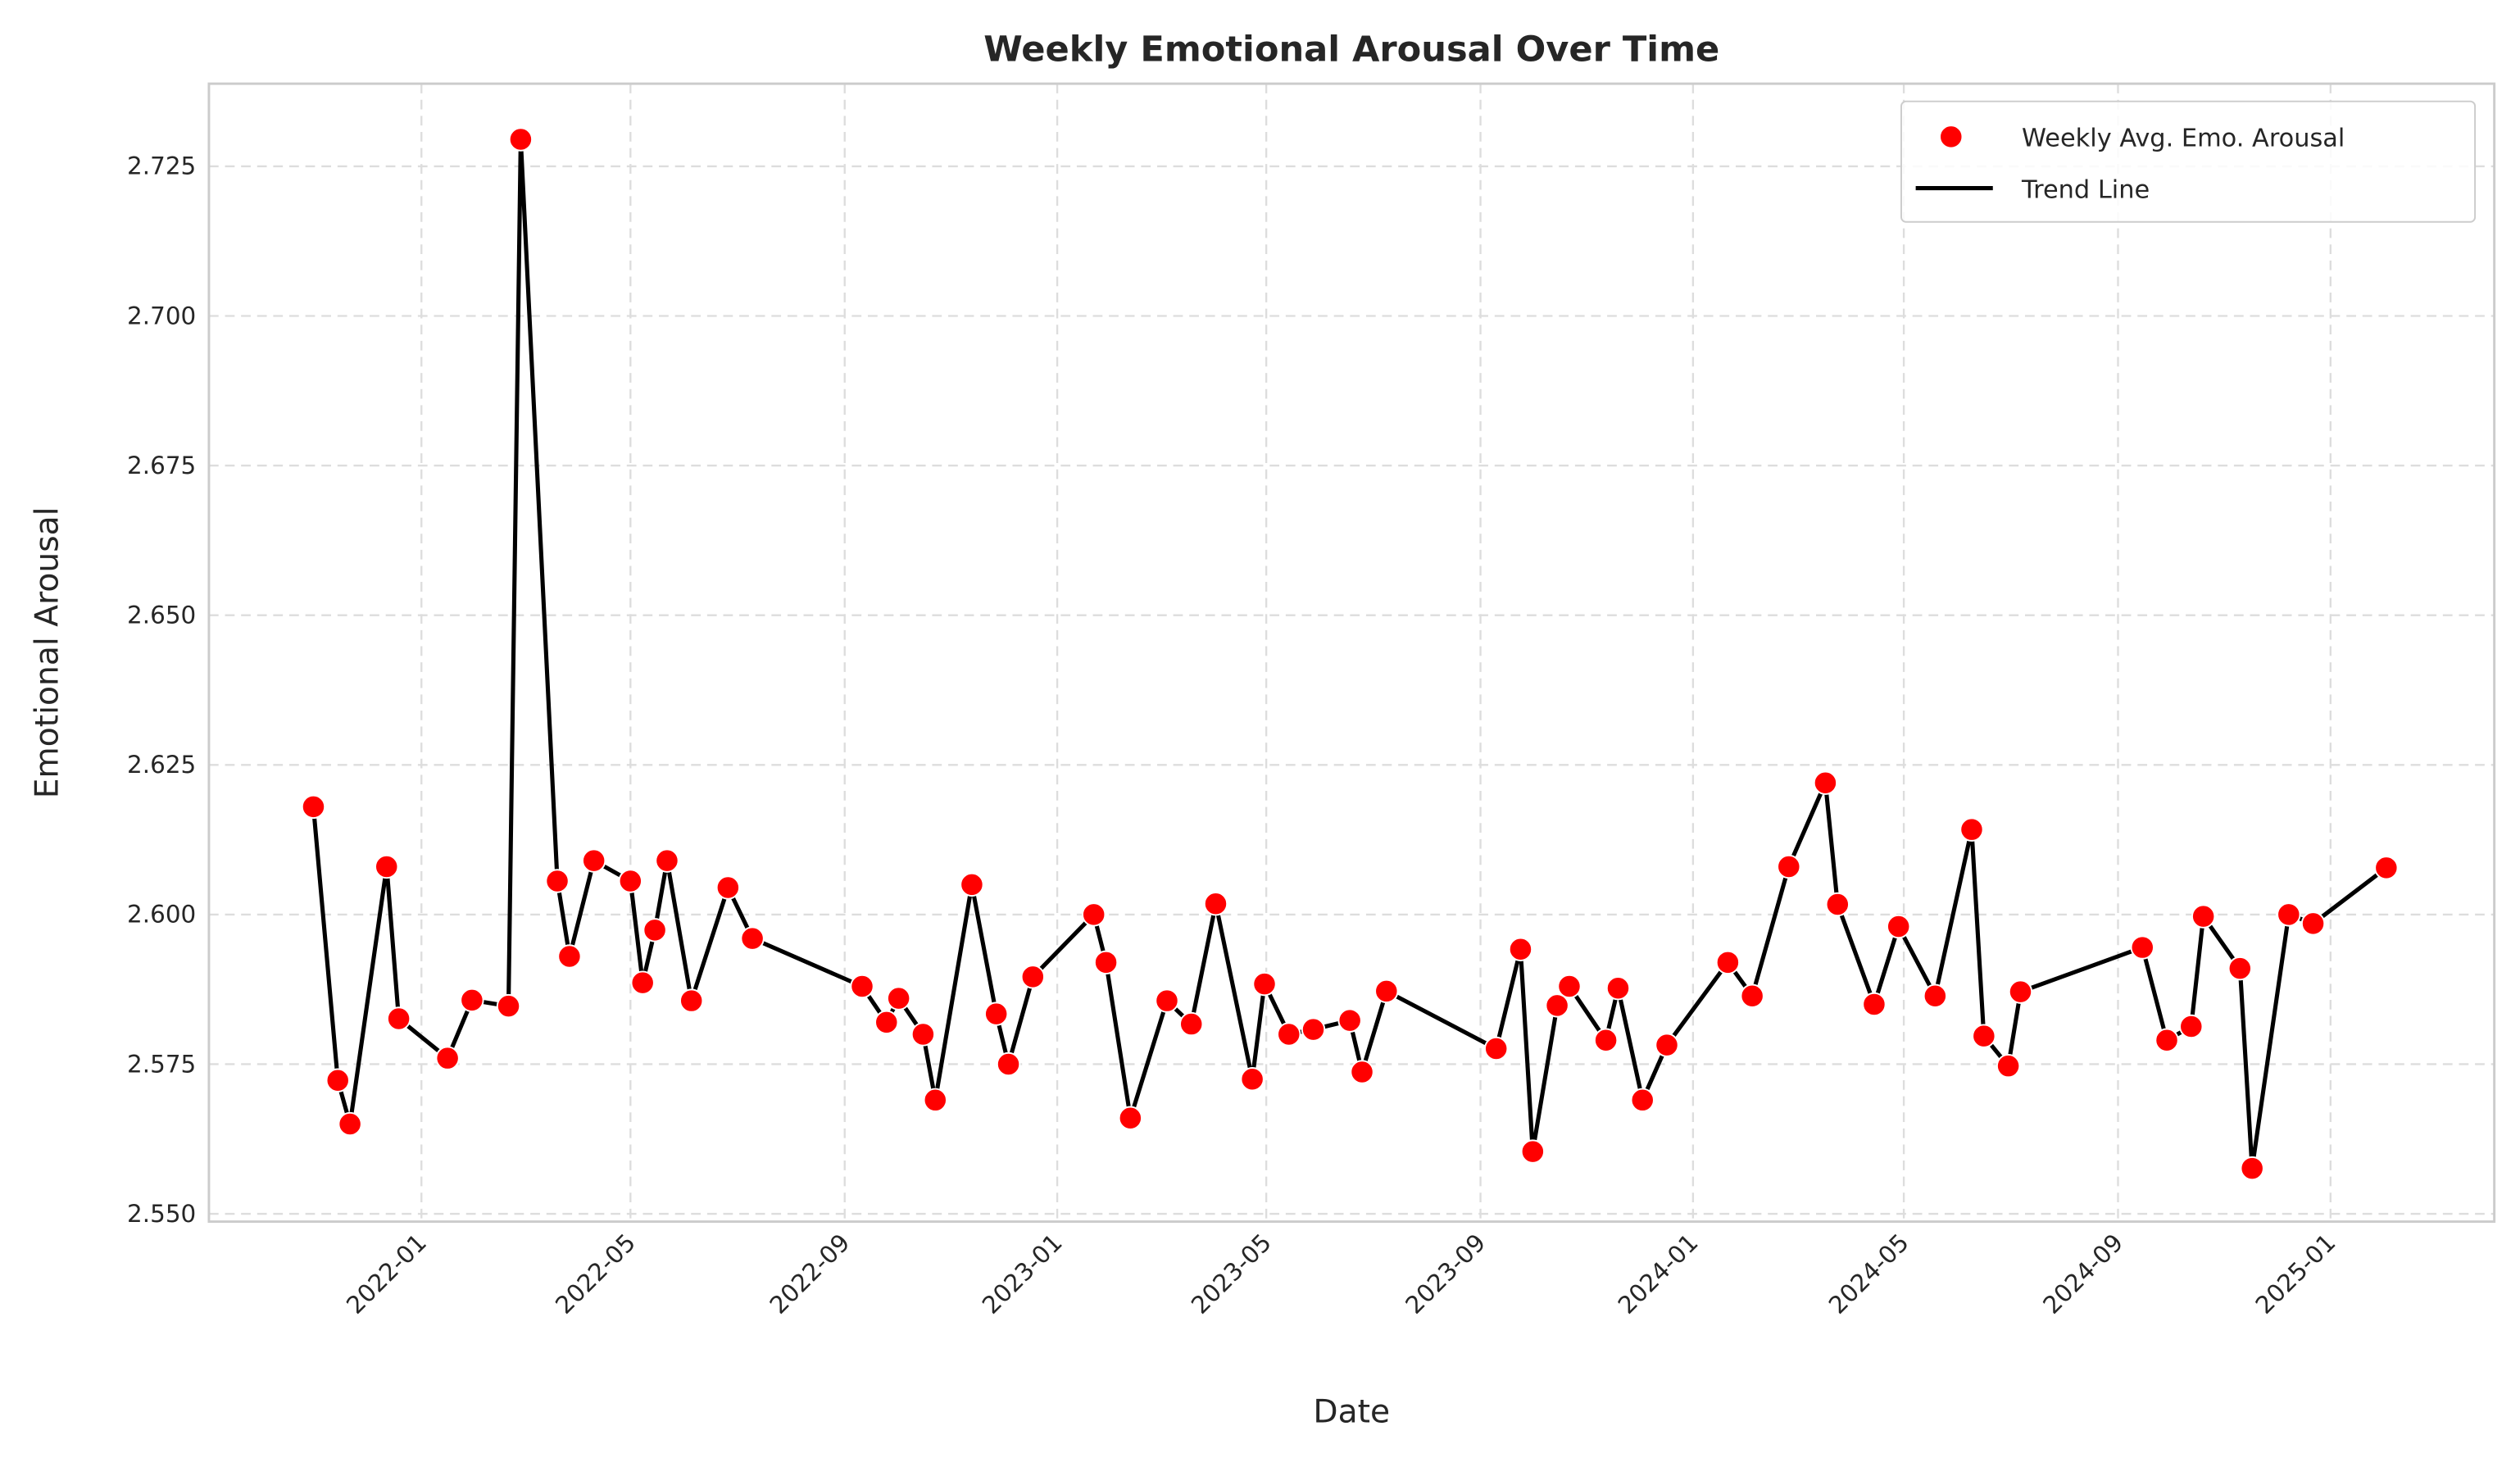 The width and height of the screenshot is (2520, 1458). What do you see at coordinates (48, 652) in the screenshot?
I see `y-axis-label: Emotional Arousal` at bounding box center [48, 652].